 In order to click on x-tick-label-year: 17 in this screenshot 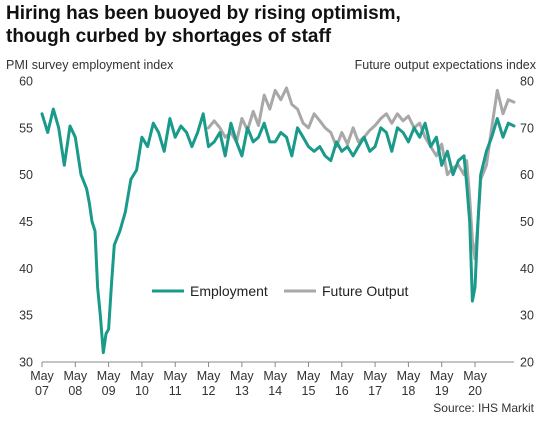, I will do `click(375, 391)`.